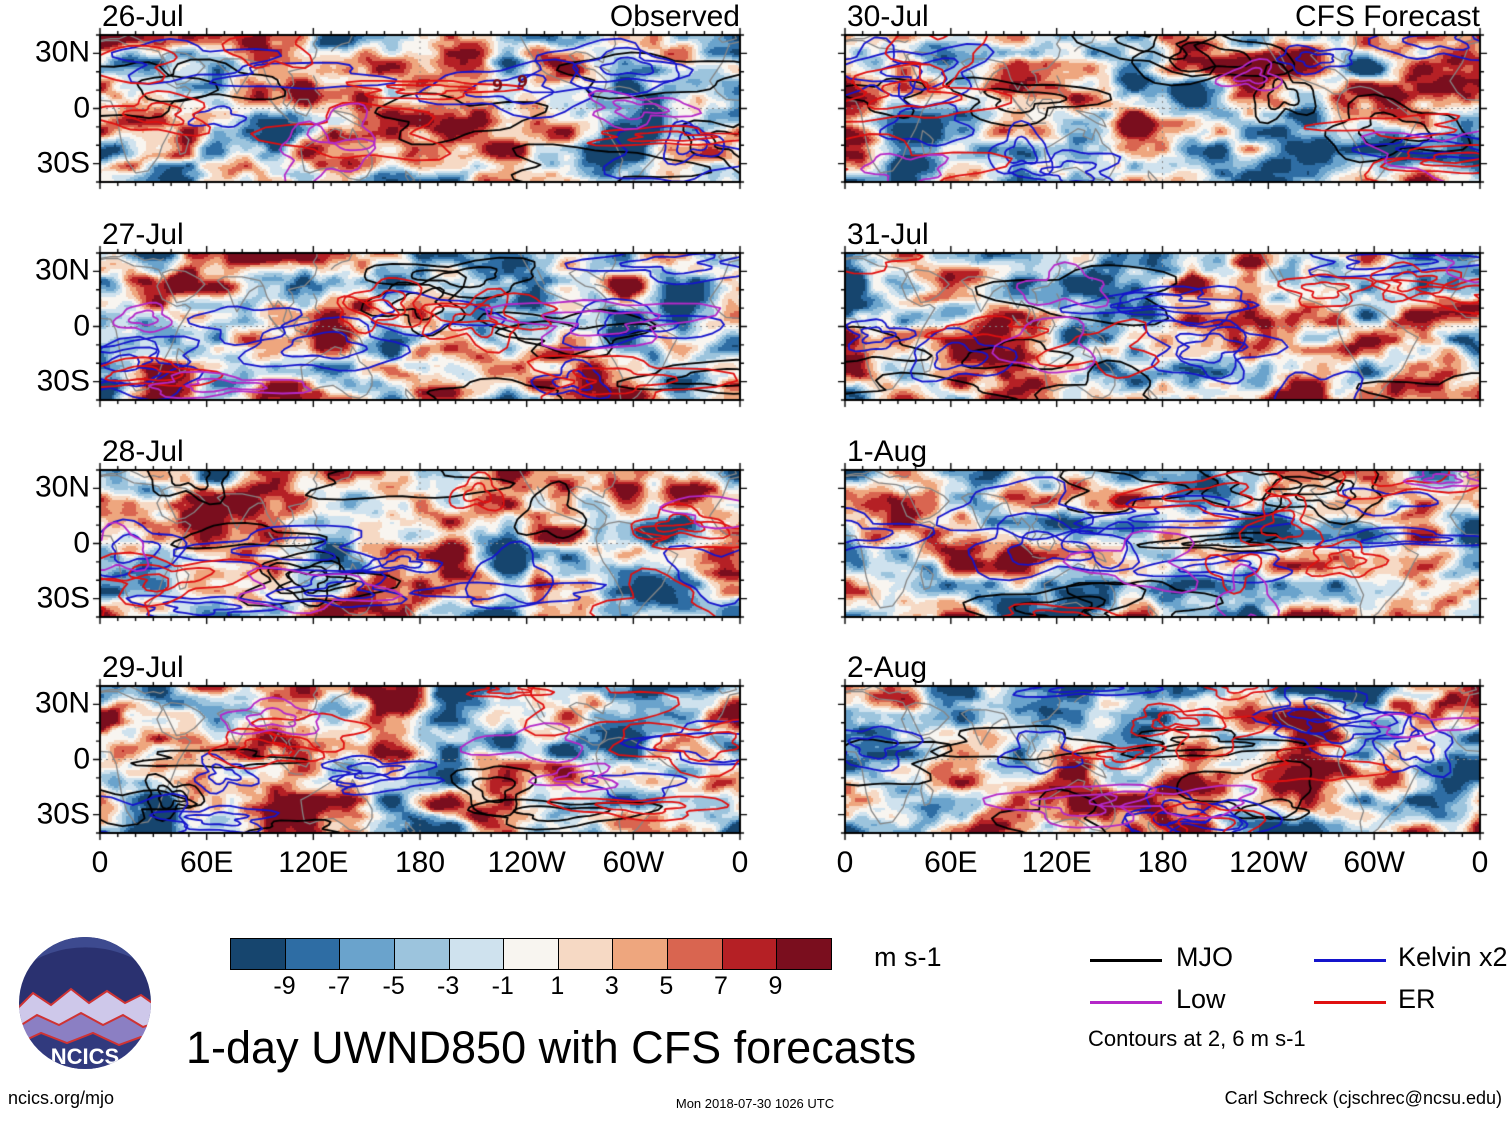 This screenshot has width=1510, height=1121. Describe the element at coordinates (393, 986) in the screenshot. I see `colorbar-tick-label: -5` at that location.